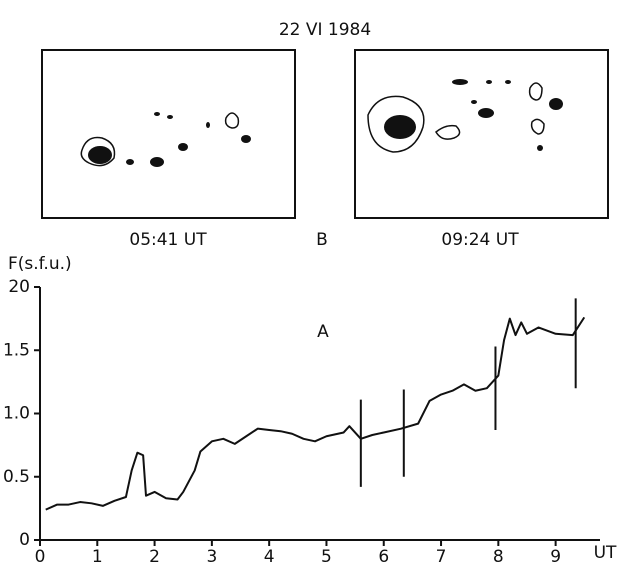 The height and width of the screenshot is (568, 626). I want to click on y-tick-label: 20, so click(19, 287).